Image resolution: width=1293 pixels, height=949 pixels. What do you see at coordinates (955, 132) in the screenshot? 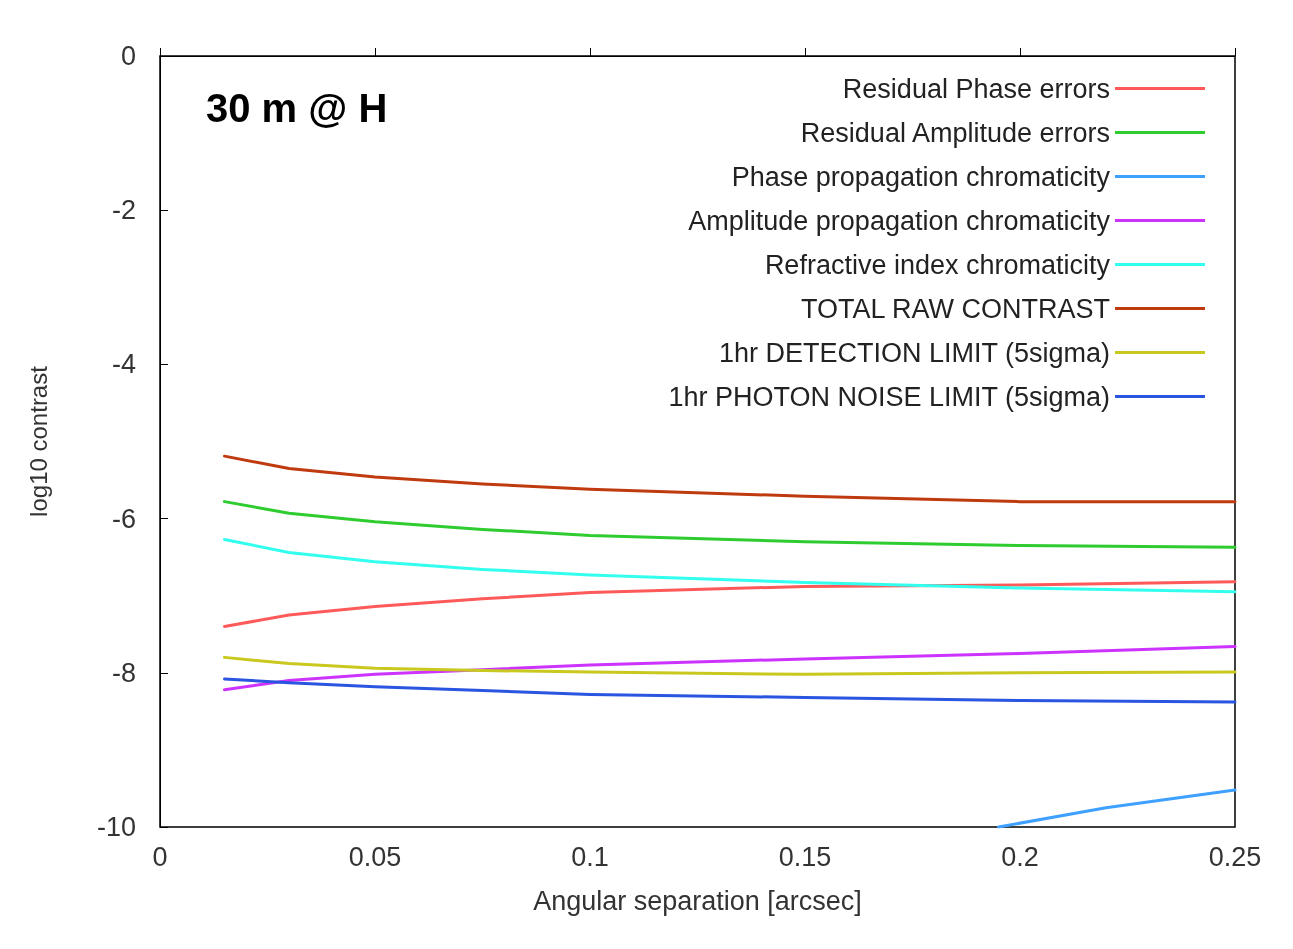
I see `legend-label: Residual Amplitude errors` at bounding box center [955, 132].